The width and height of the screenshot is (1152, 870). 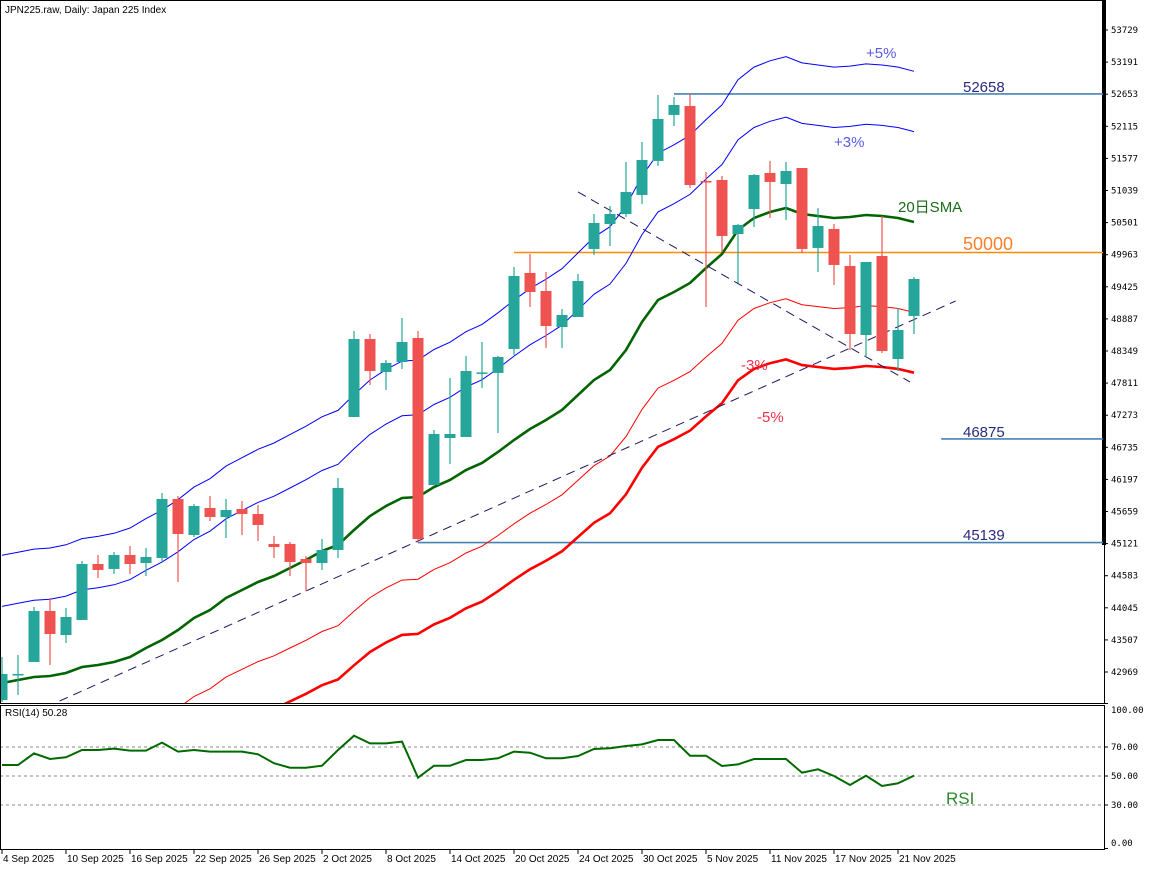 I want to click on rsi-tick-label: 50.00, so click(x=1124, y=777).